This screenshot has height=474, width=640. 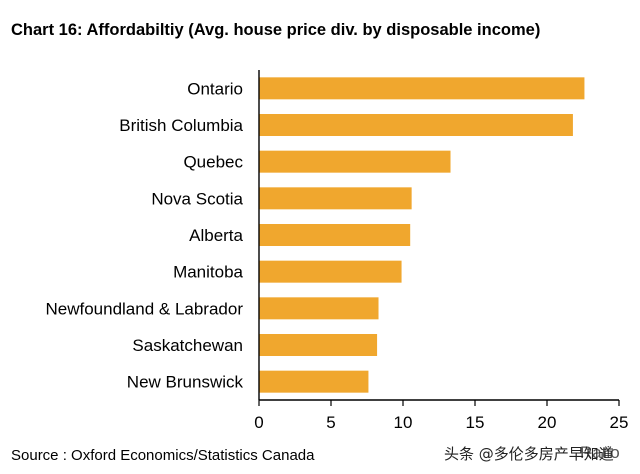 I want to click on bar-alberta, so click(x=335, y=235).